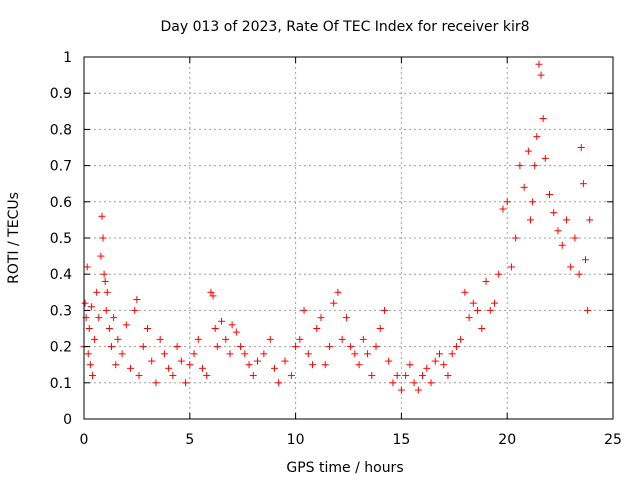 The height and width of the screenshot is (484, 640). What do you see at coordinates (61, 130) in the screenshot?
I see `y-tick-label: 0.8` at bounding box center [61, 130].